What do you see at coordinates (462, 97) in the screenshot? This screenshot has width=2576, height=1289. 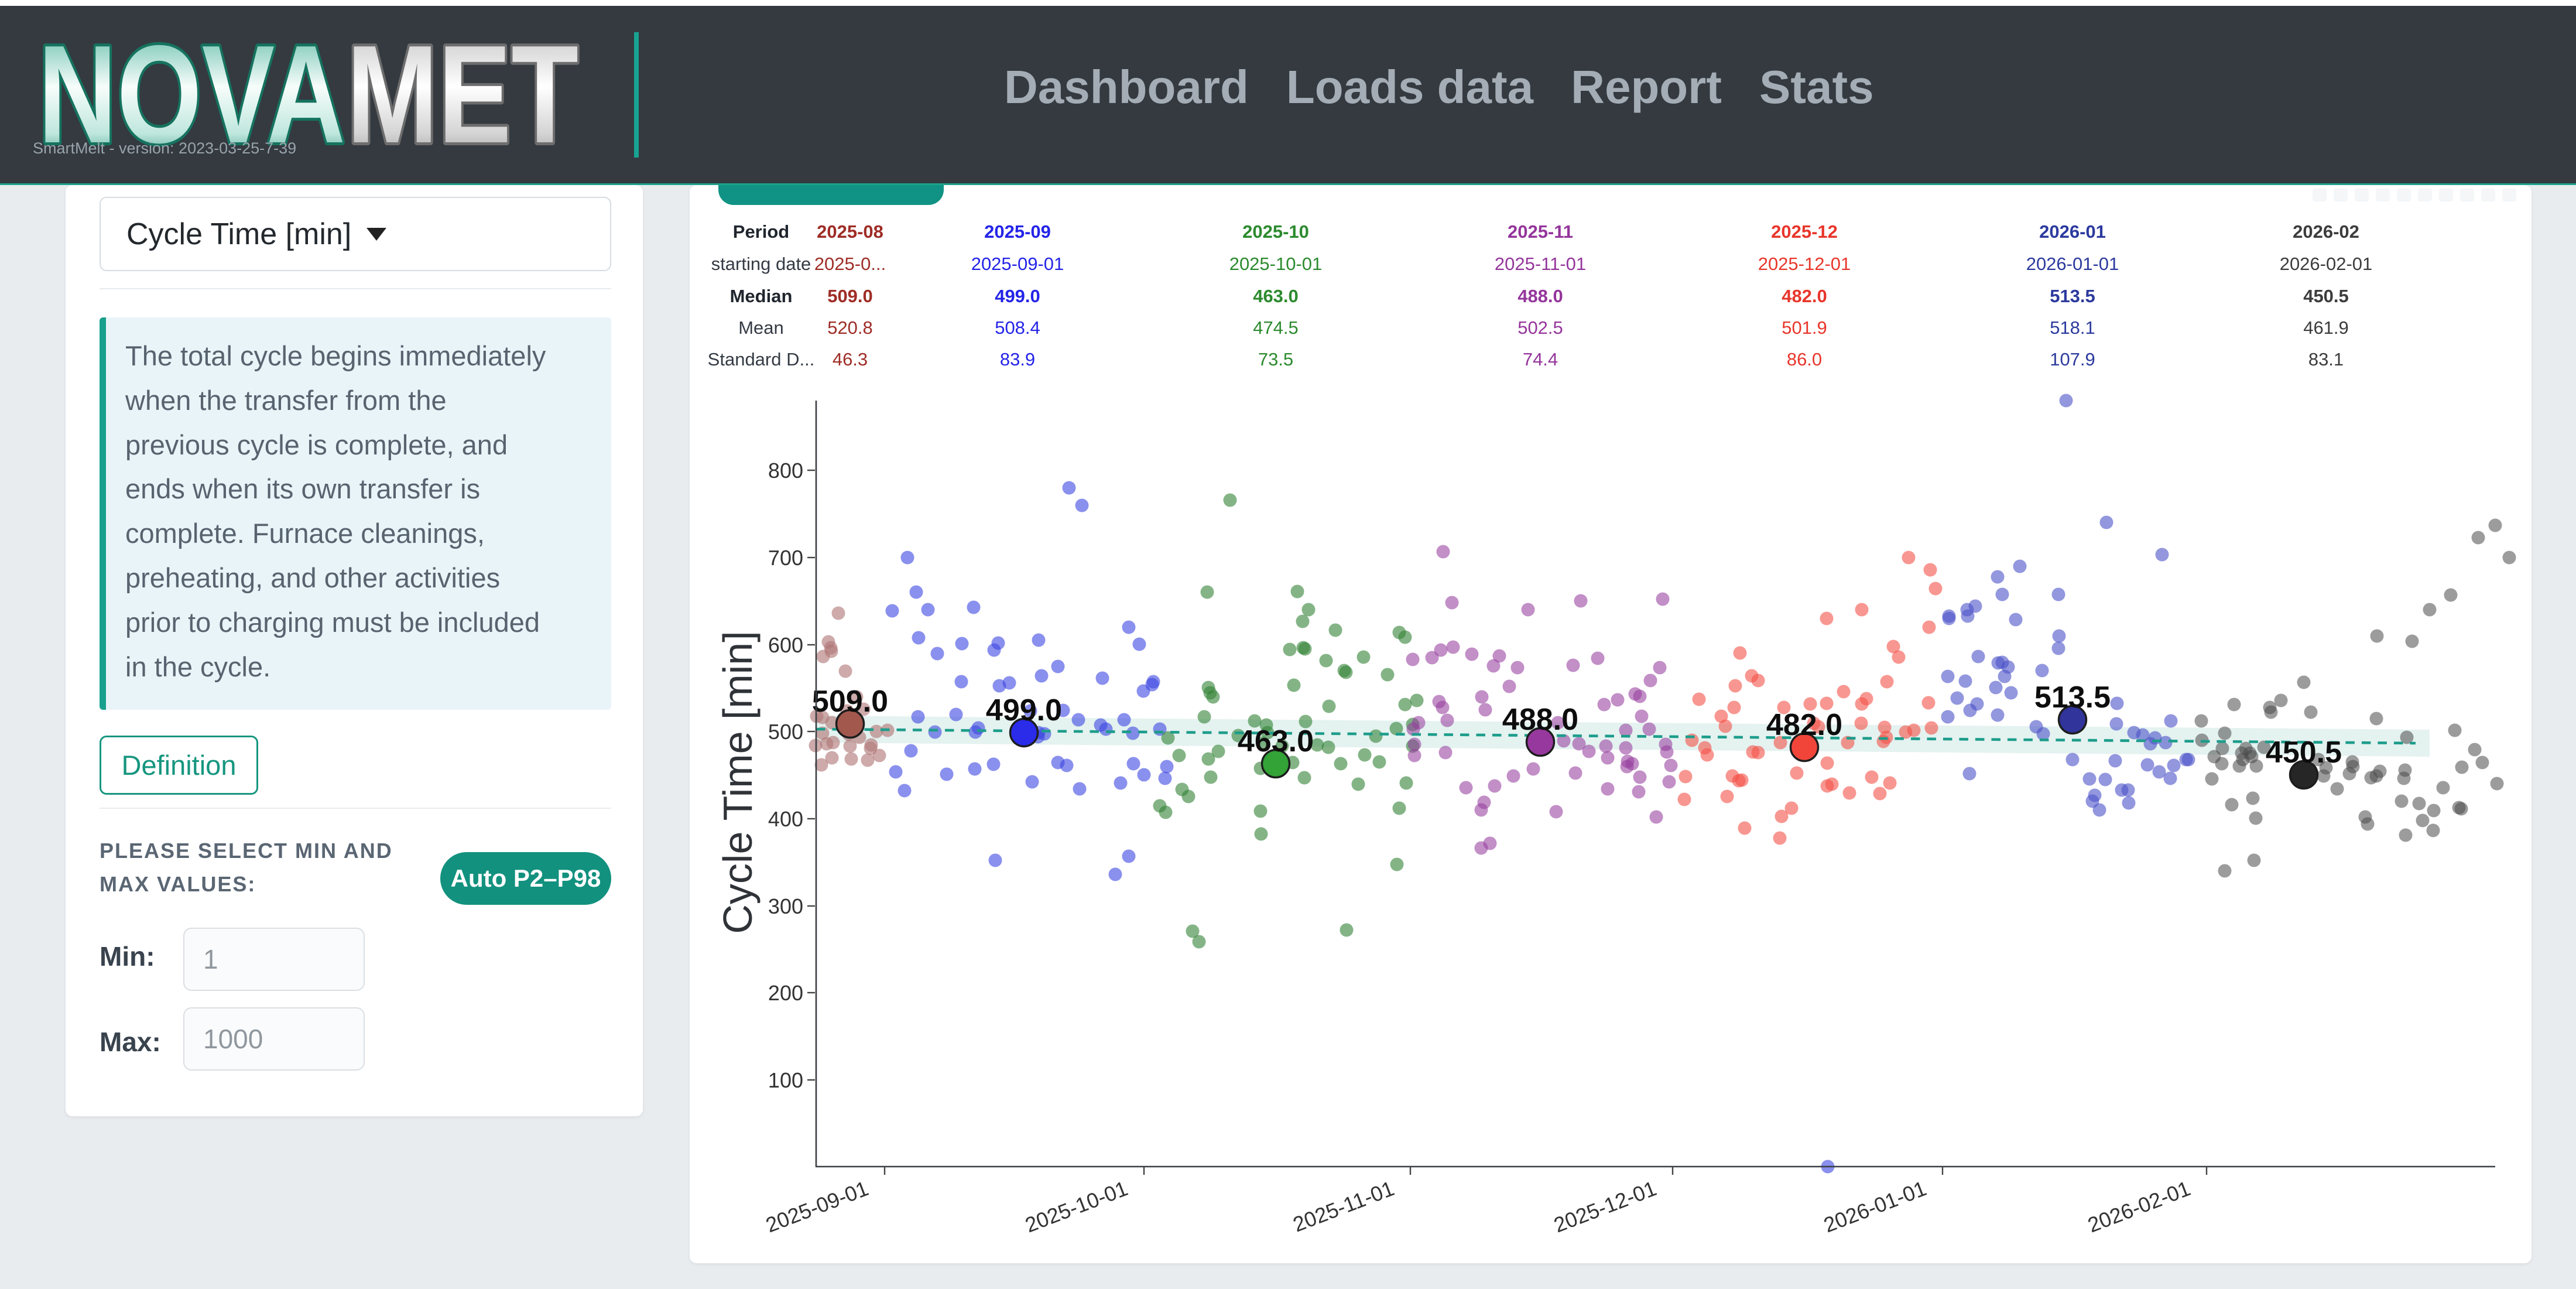 I see `svg-text: MET` at bounding box center [462, 97].